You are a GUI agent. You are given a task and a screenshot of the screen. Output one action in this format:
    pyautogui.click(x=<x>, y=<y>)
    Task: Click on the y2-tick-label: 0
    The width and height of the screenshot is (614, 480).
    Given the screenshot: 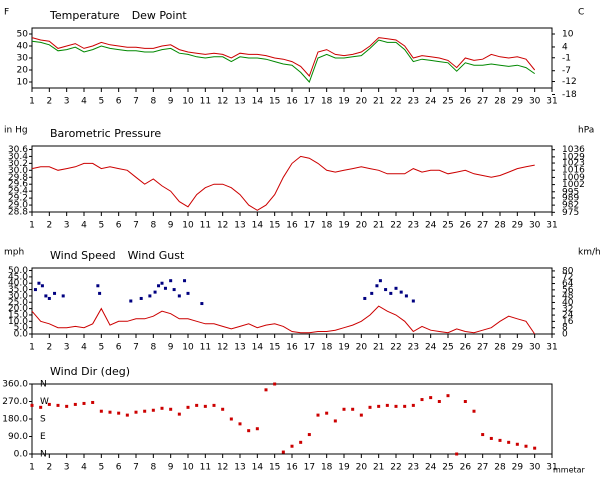 What is the action you would take?
    pyautogui.click(x=565, y=335)
    